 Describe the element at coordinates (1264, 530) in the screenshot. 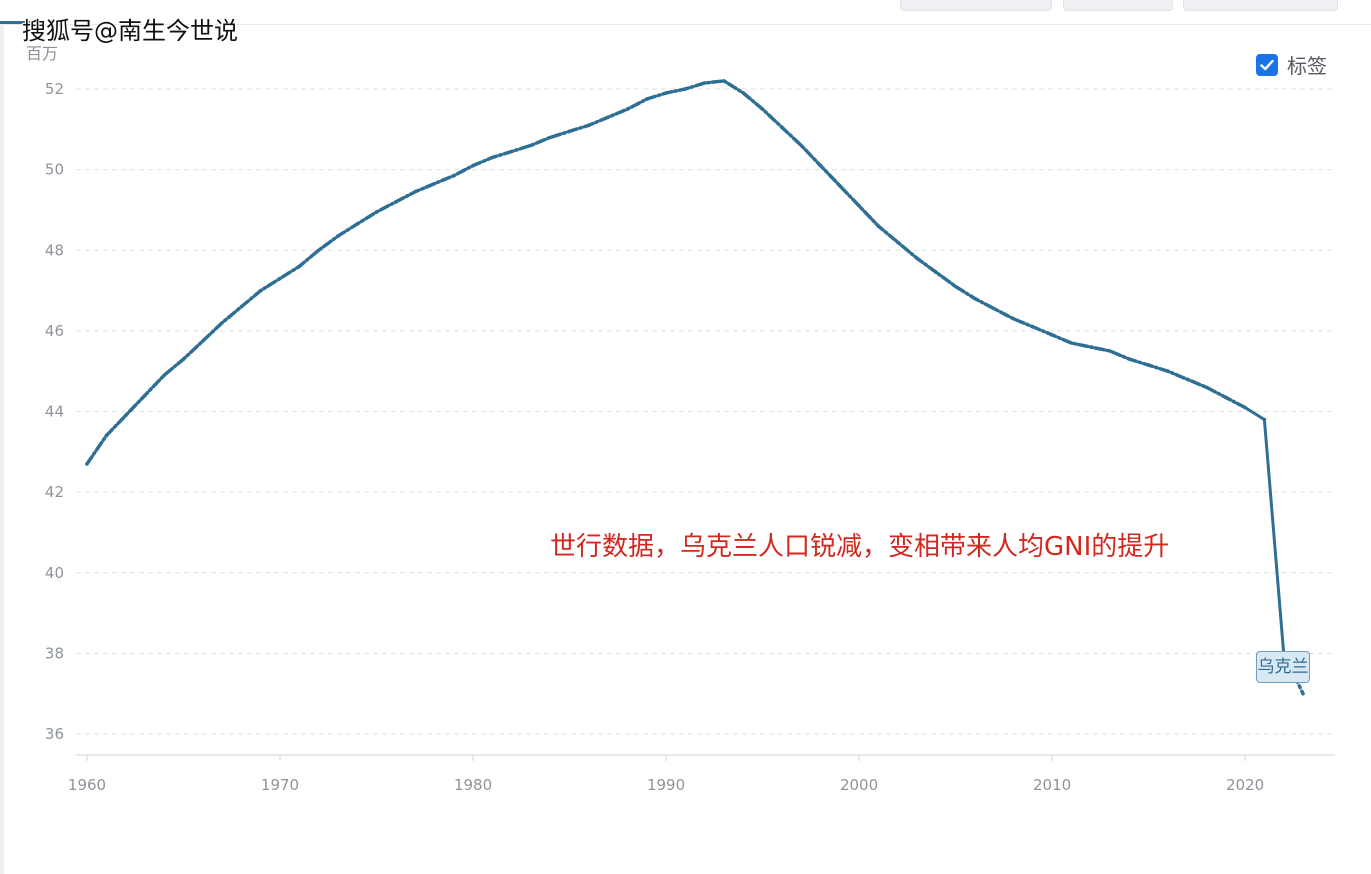

I see `series-line-tail` at that location.